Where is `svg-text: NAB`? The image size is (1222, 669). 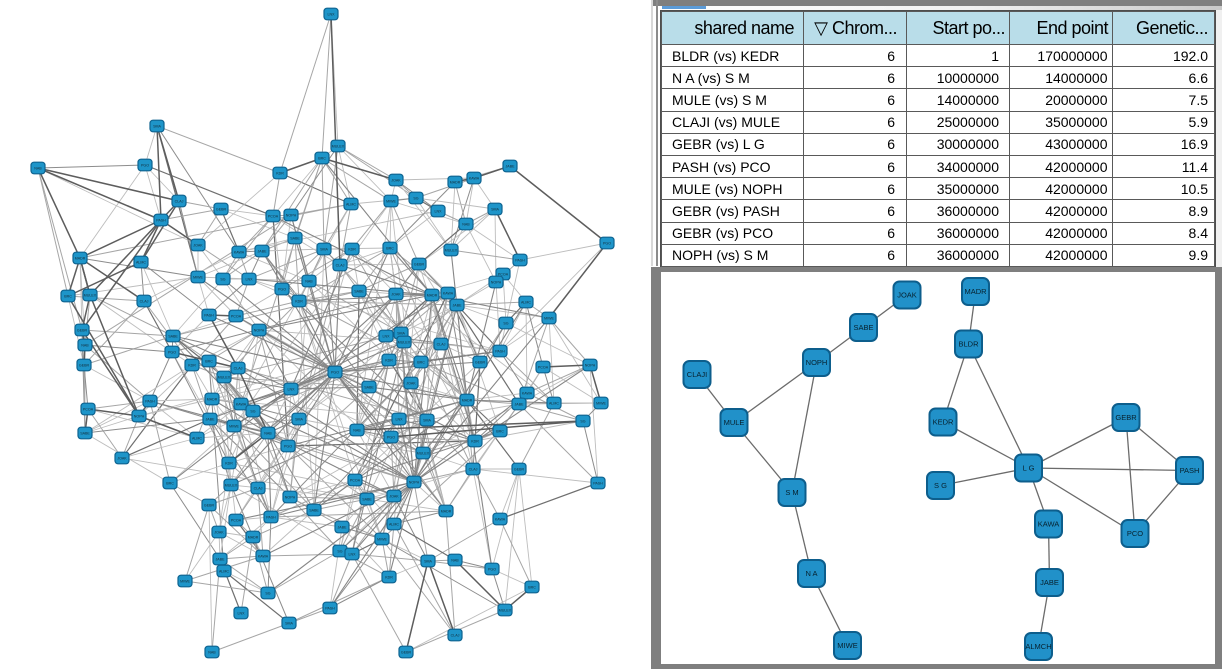 svg-text: NAB is located at coordinates (455, 561).